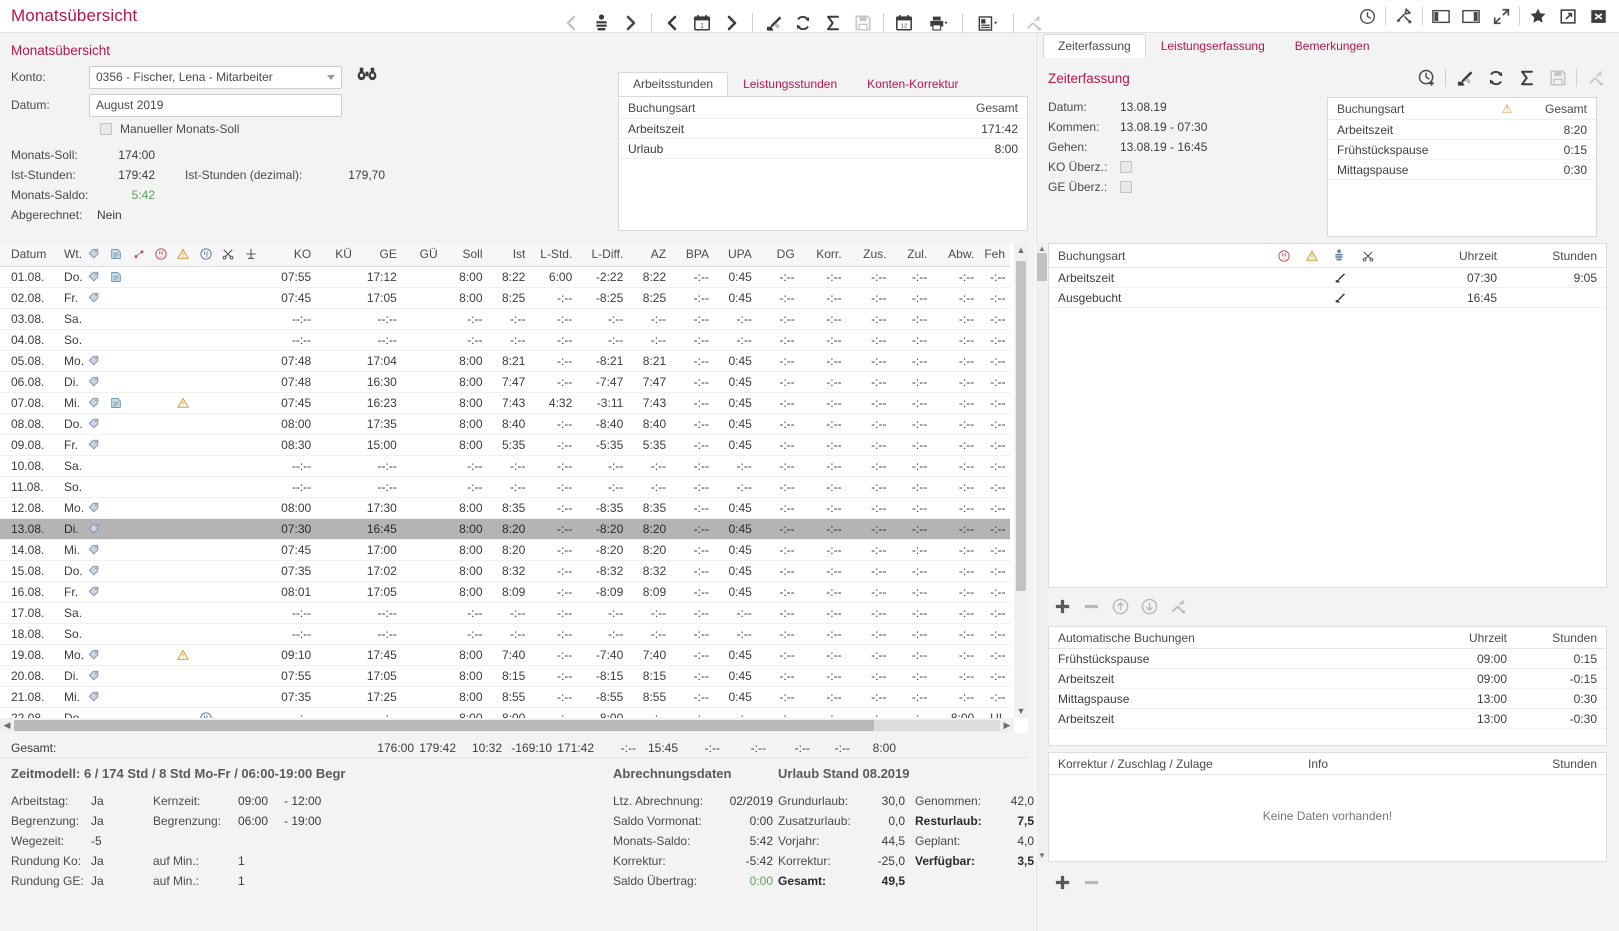 The width and height of the screenshot is (1619, 931). I want to click on grid-vertical-scrollbar: ▲ ▼, so click(1021, 480).